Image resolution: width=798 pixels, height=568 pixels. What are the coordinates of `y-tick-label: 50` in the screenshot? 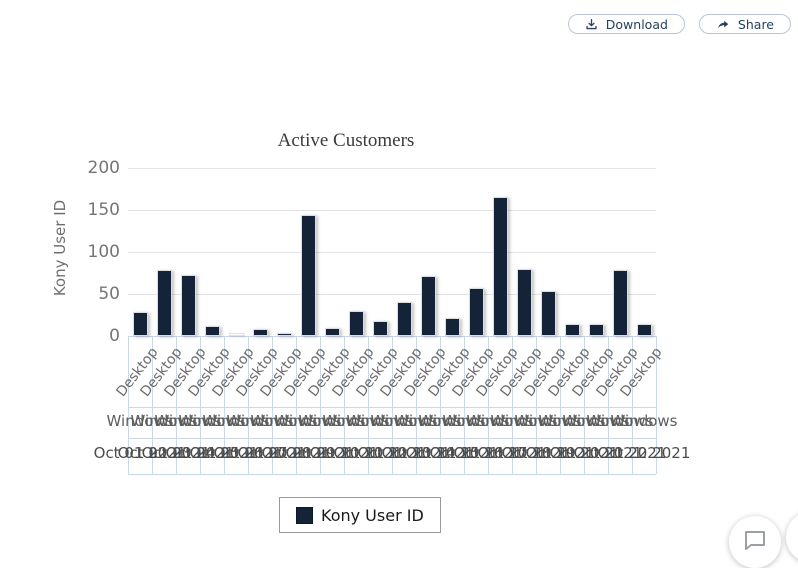 It's located at (109, 294).